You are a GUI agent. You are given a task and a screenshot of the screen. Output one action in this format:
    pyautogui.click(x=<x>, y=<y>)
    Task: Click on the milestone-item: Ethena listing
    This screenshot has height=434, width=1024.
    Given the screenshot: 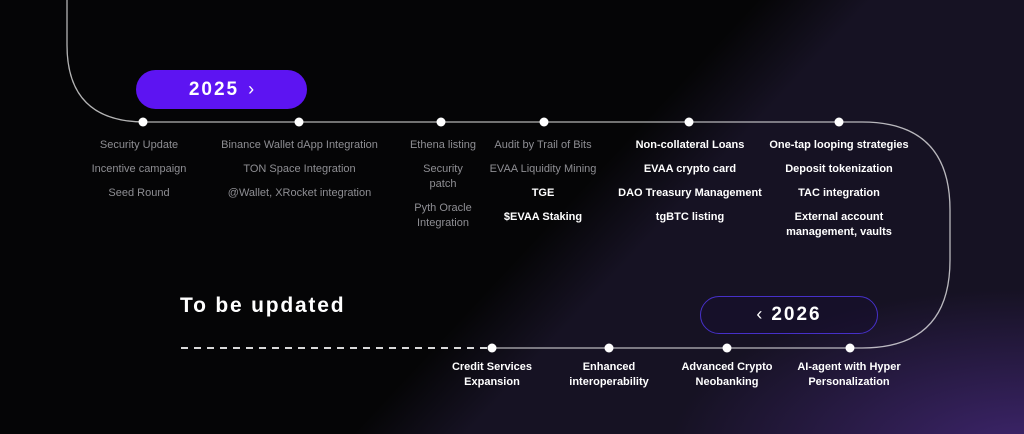 What is the action you would take?
    pyautogui.click(x=443, y=145)
    